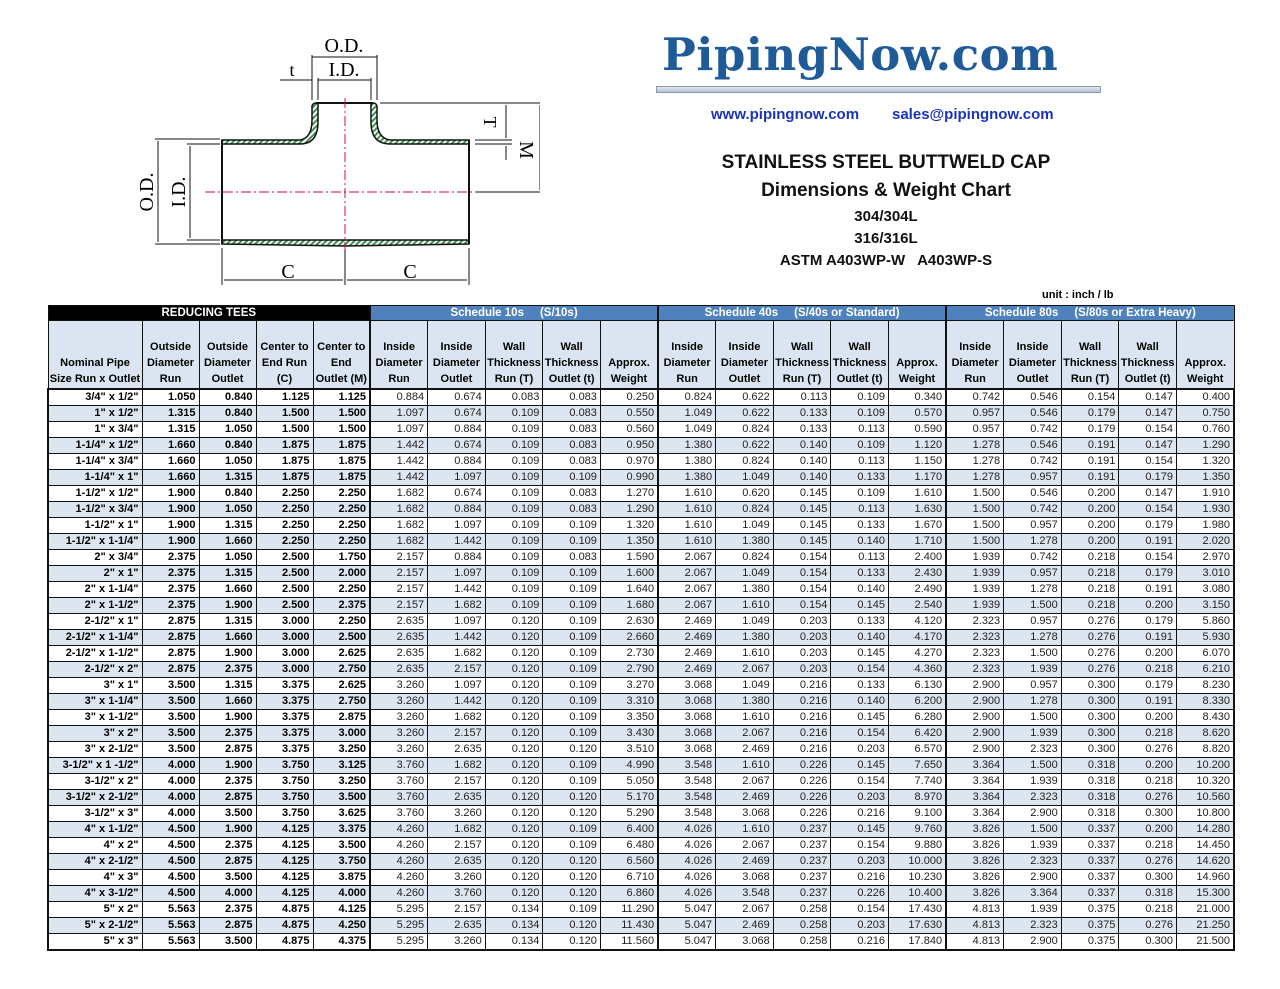  I want to click on value-cell: 4.170, so click(917, 637).